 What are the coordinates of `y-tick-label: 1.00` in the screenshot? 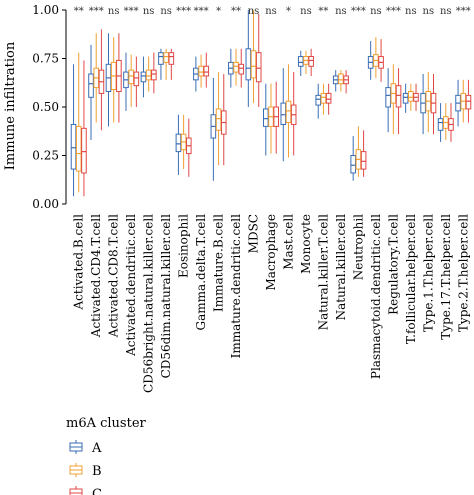 It's located at (45, 10).